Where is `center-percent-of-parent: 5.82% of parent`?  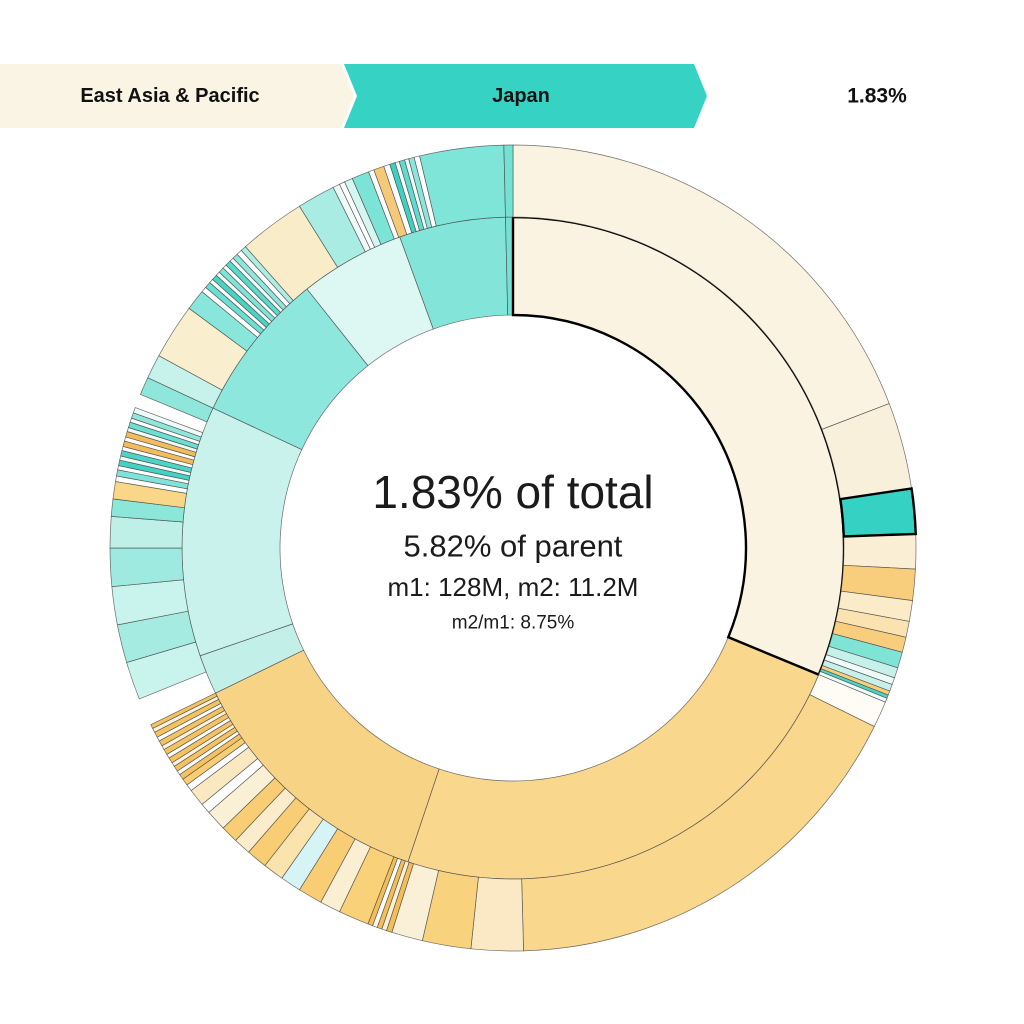
center-percent-of-parent: 5.82% of parent is located at coordinates (513, 546).